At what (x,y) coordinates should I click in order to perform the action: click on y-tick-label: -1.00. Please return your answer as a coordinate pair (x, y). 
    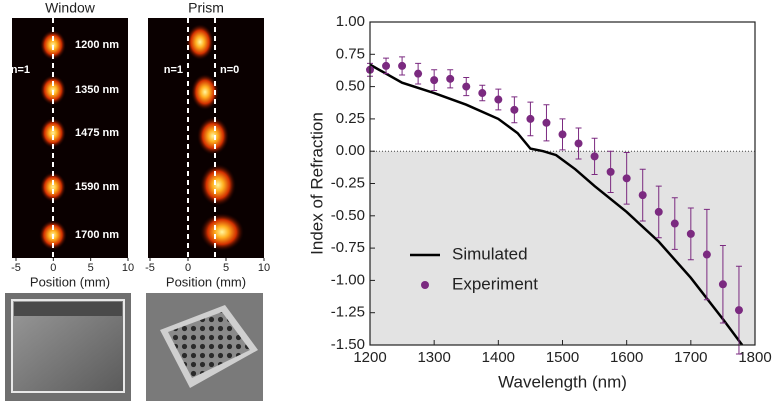
    Looking at the image, I should click on (348, 279).